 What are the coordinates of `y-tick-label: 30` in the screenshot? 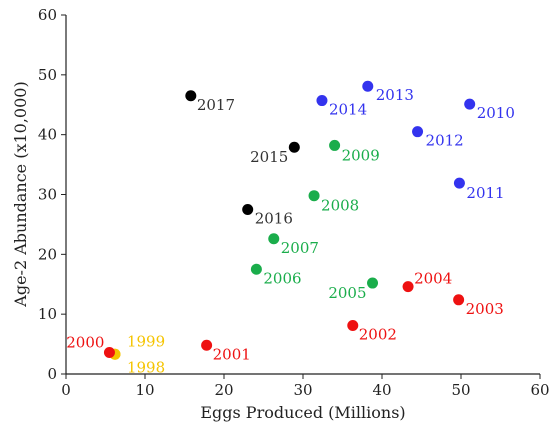 It's located at (47, 195).